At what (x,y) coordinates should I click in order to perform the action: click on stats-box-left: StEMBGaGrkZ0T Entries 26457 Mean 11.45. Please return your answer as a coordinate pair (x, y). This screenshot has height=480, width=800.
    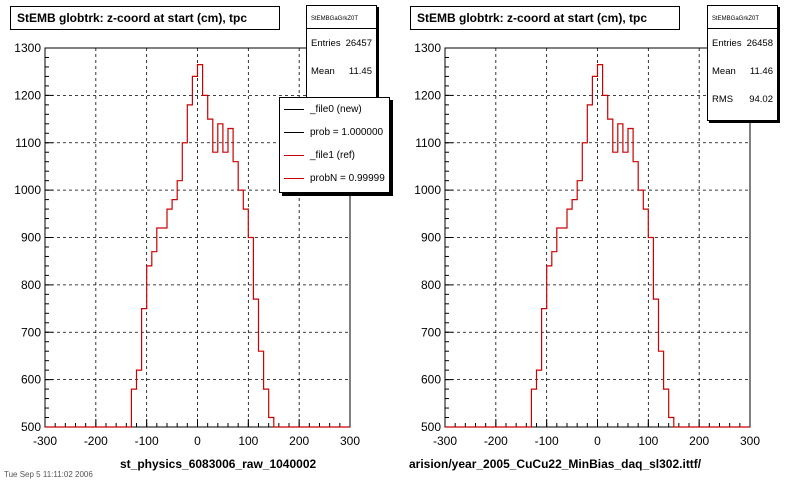
    Looking at the image, I should click on (341, 51).